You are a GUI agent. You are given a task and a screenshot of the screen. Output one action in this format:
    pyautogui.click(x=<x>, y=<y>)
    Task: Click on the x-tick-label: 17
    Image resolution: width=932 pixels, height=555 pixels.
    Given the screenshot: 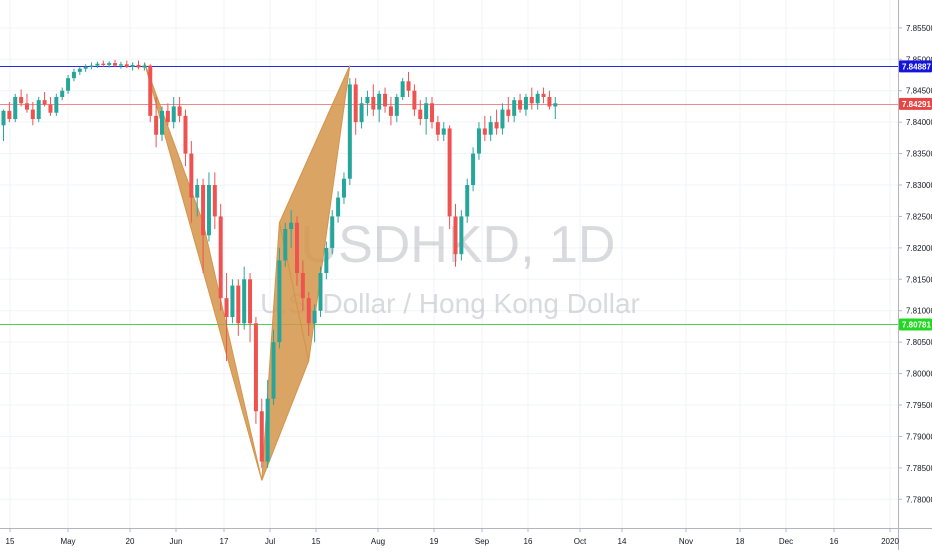 What is the action you would take?
    pyautogui.click(x=224, y=541)
    